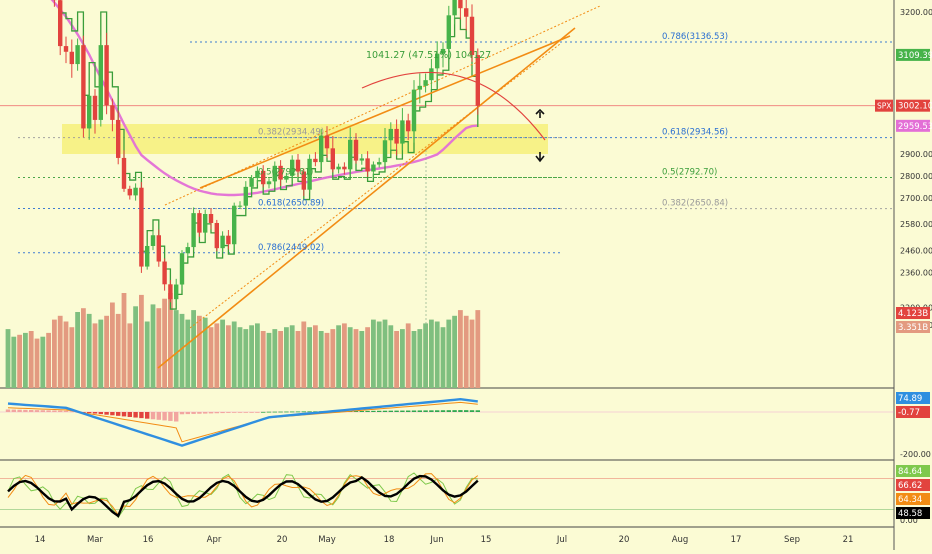 The image size is (932, 554). What do you see at coordinates (540, 114) in the screenshot?
I see `up-arrow-icon` at bounding box center [540, 114].